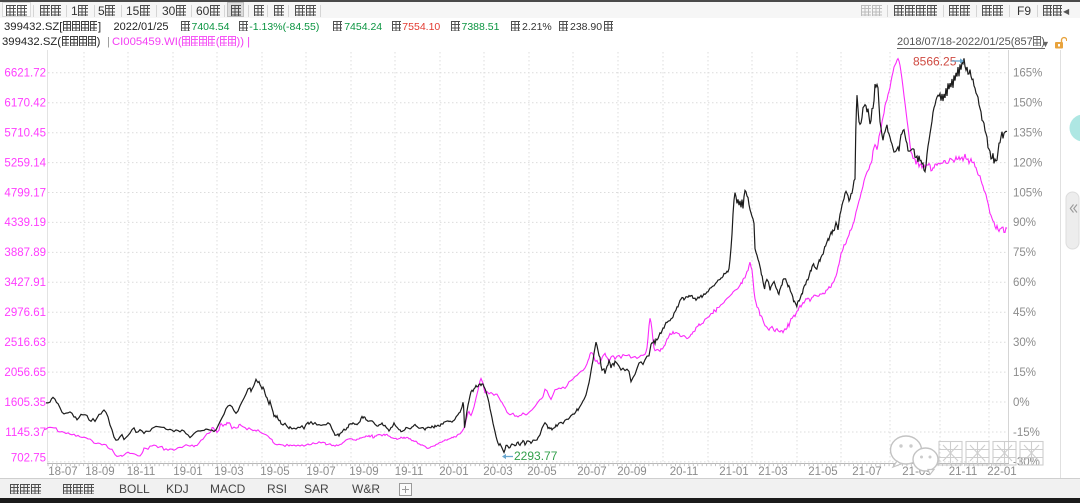 The image size is (1080, 503). What do you see at coordinates (591, 472) in the screenshot?
I see `svg-text: 20-07` at bounding box center [591, 472].